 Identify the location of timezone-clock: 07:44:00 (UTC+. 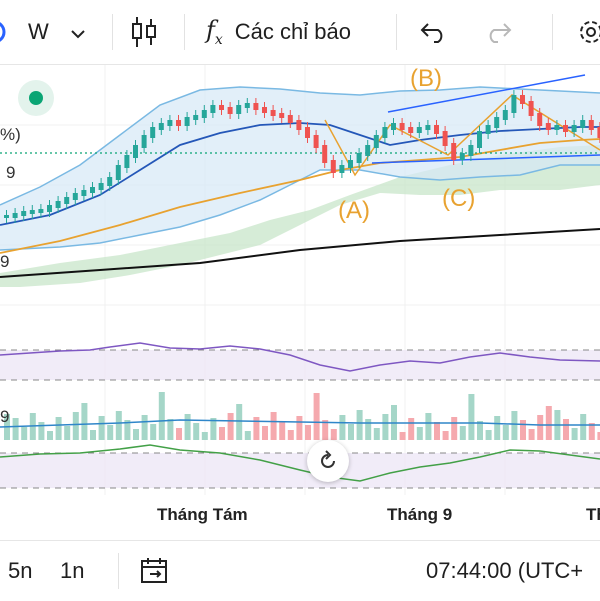
(505, 570).